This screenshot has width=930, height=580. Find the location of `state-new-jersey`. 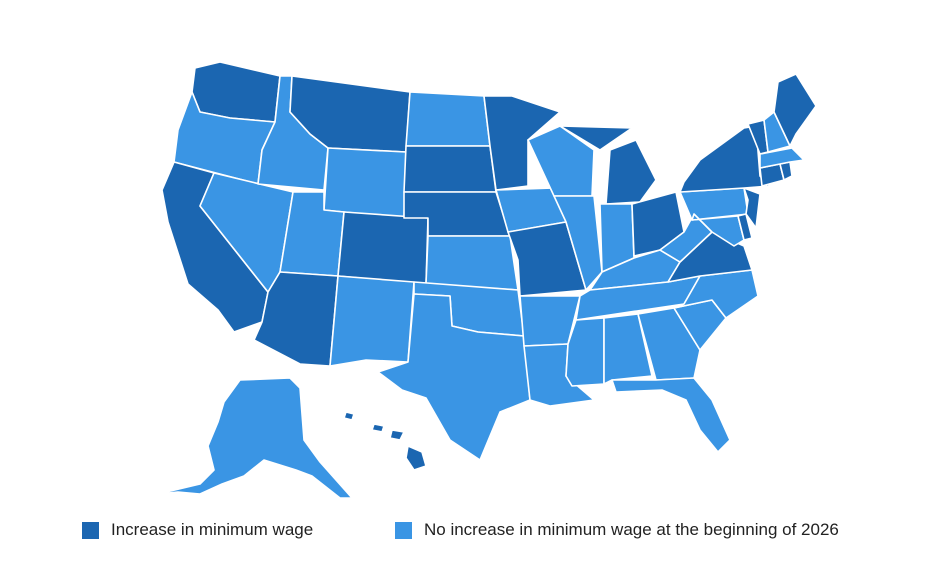

state-new-jersey is located at coordinates (752, 208).